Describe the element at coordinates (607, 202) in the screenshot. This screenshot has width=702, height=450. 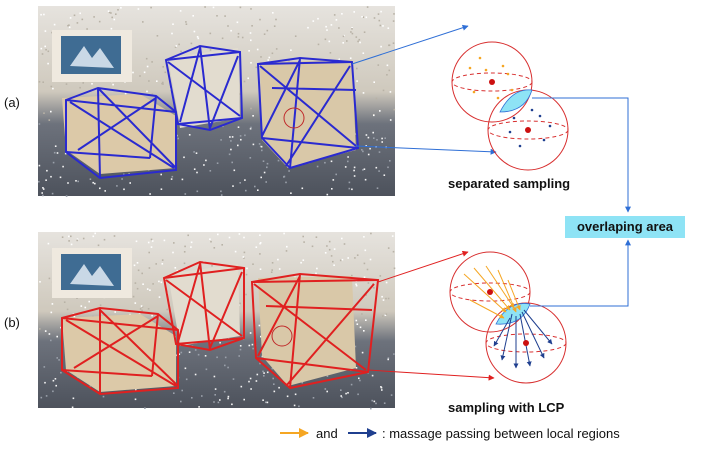
I see `overlap-callout: overlaping area` at that location.